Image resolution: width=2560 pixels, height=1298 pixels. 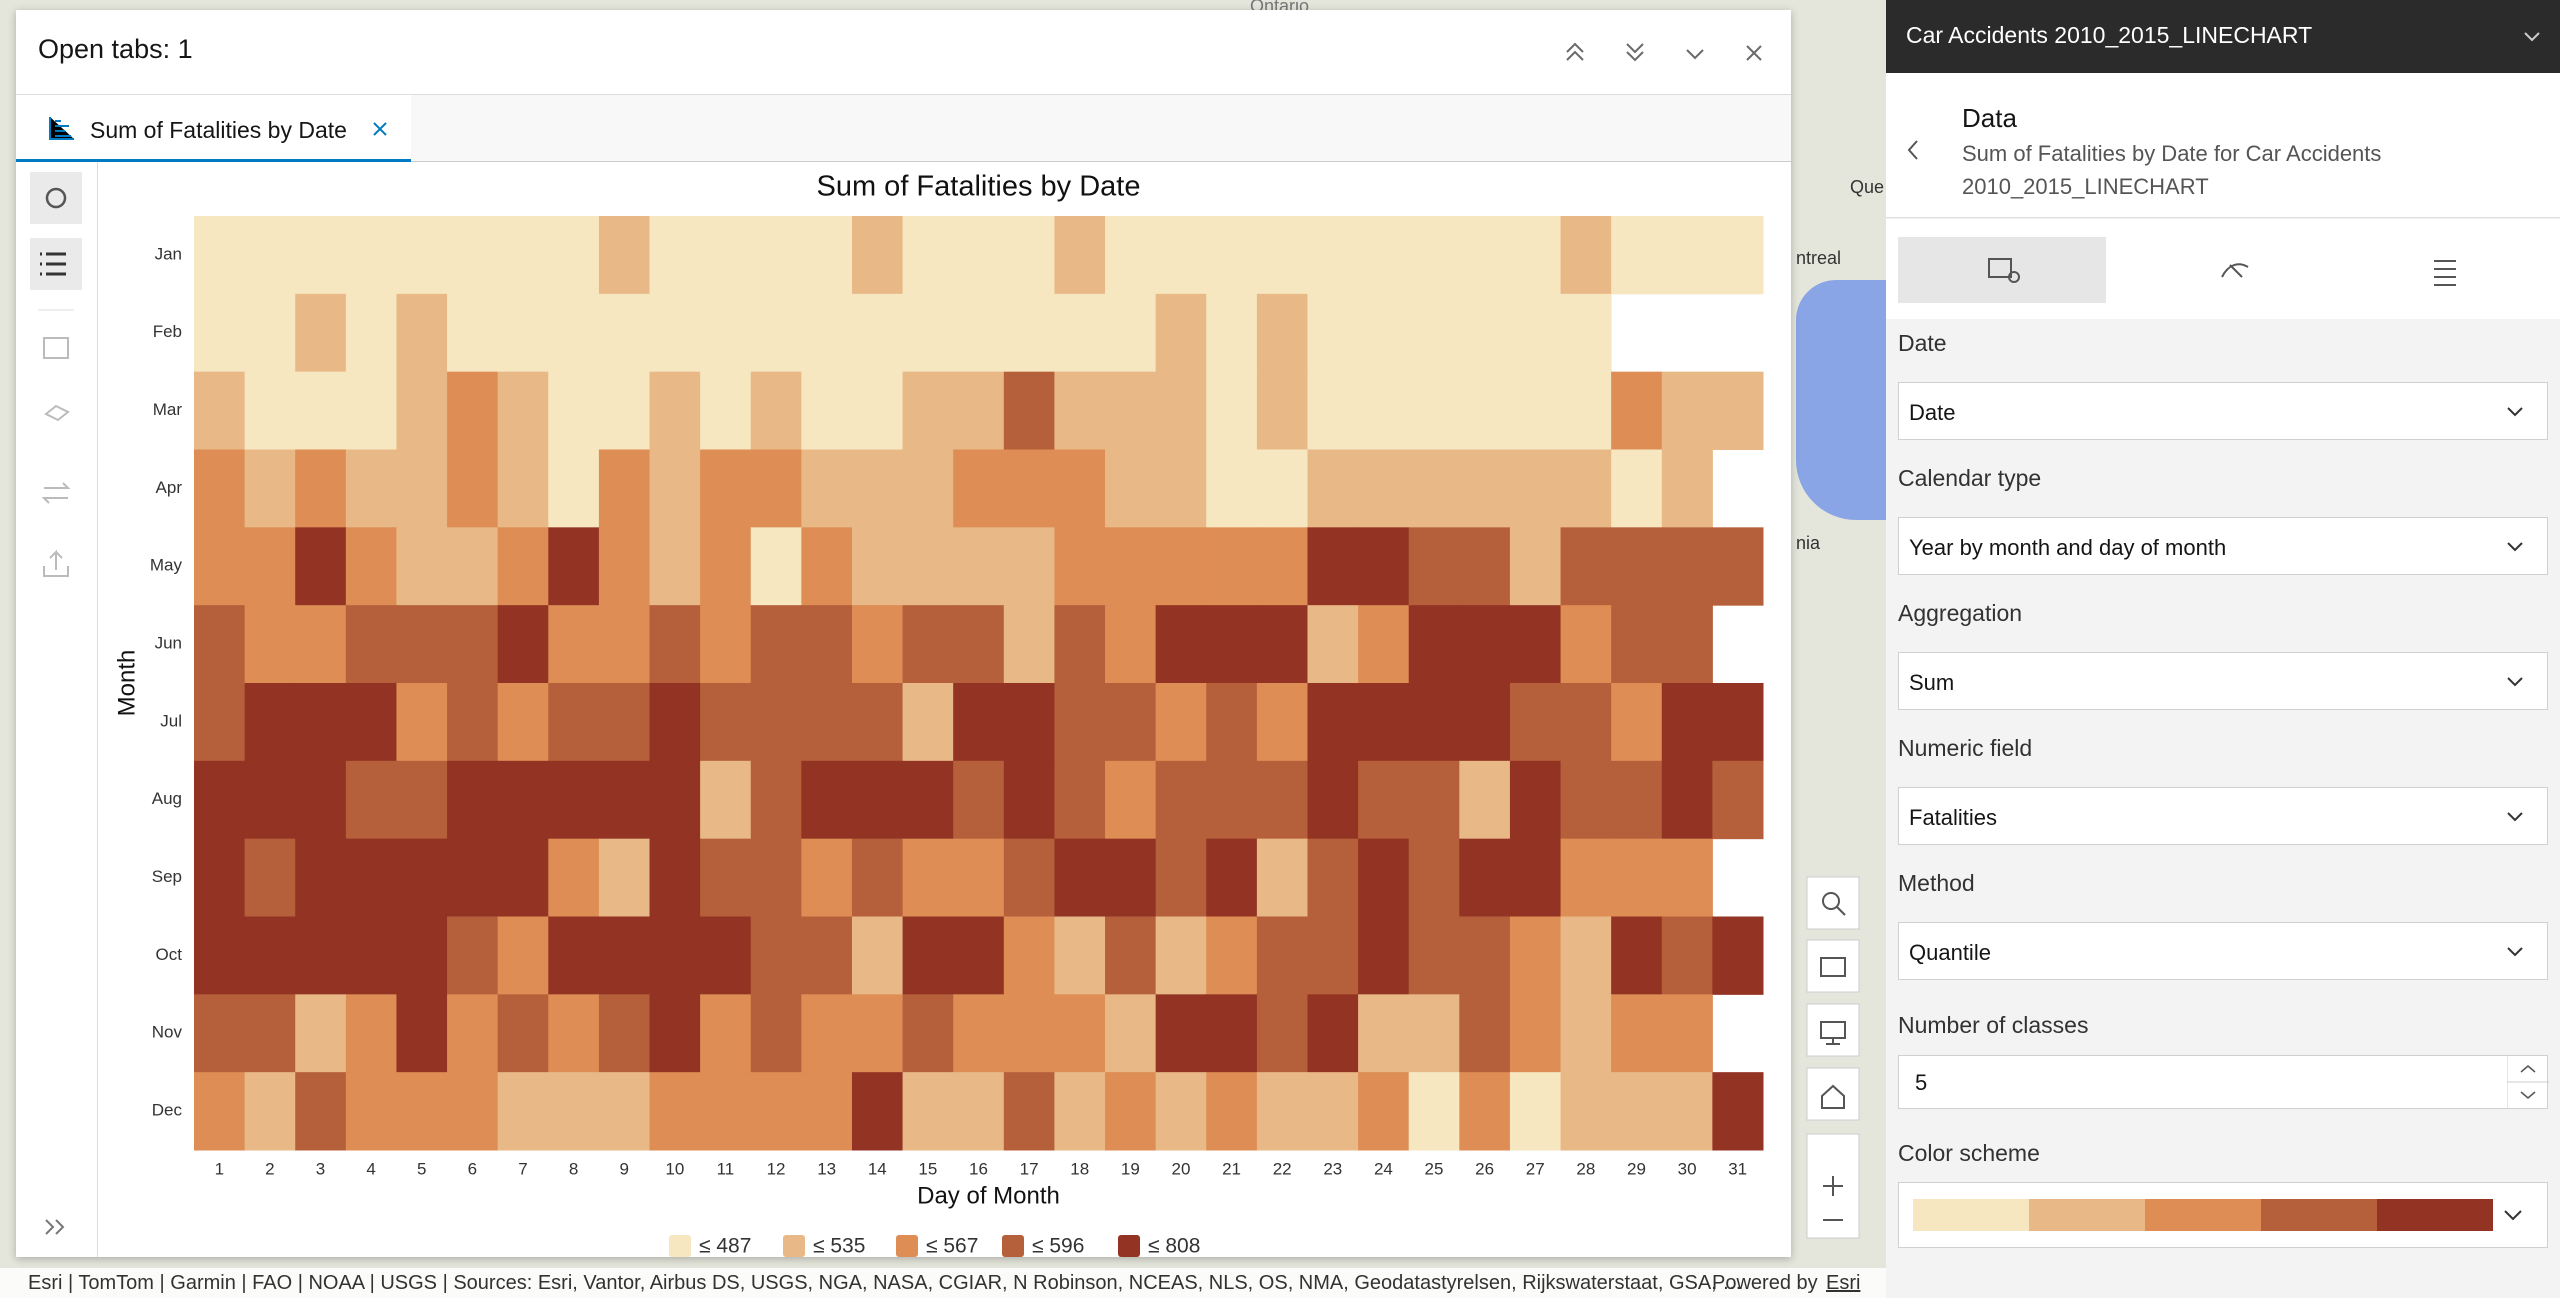 I want to click on select: Quantile, so click(x=2223, y=951).